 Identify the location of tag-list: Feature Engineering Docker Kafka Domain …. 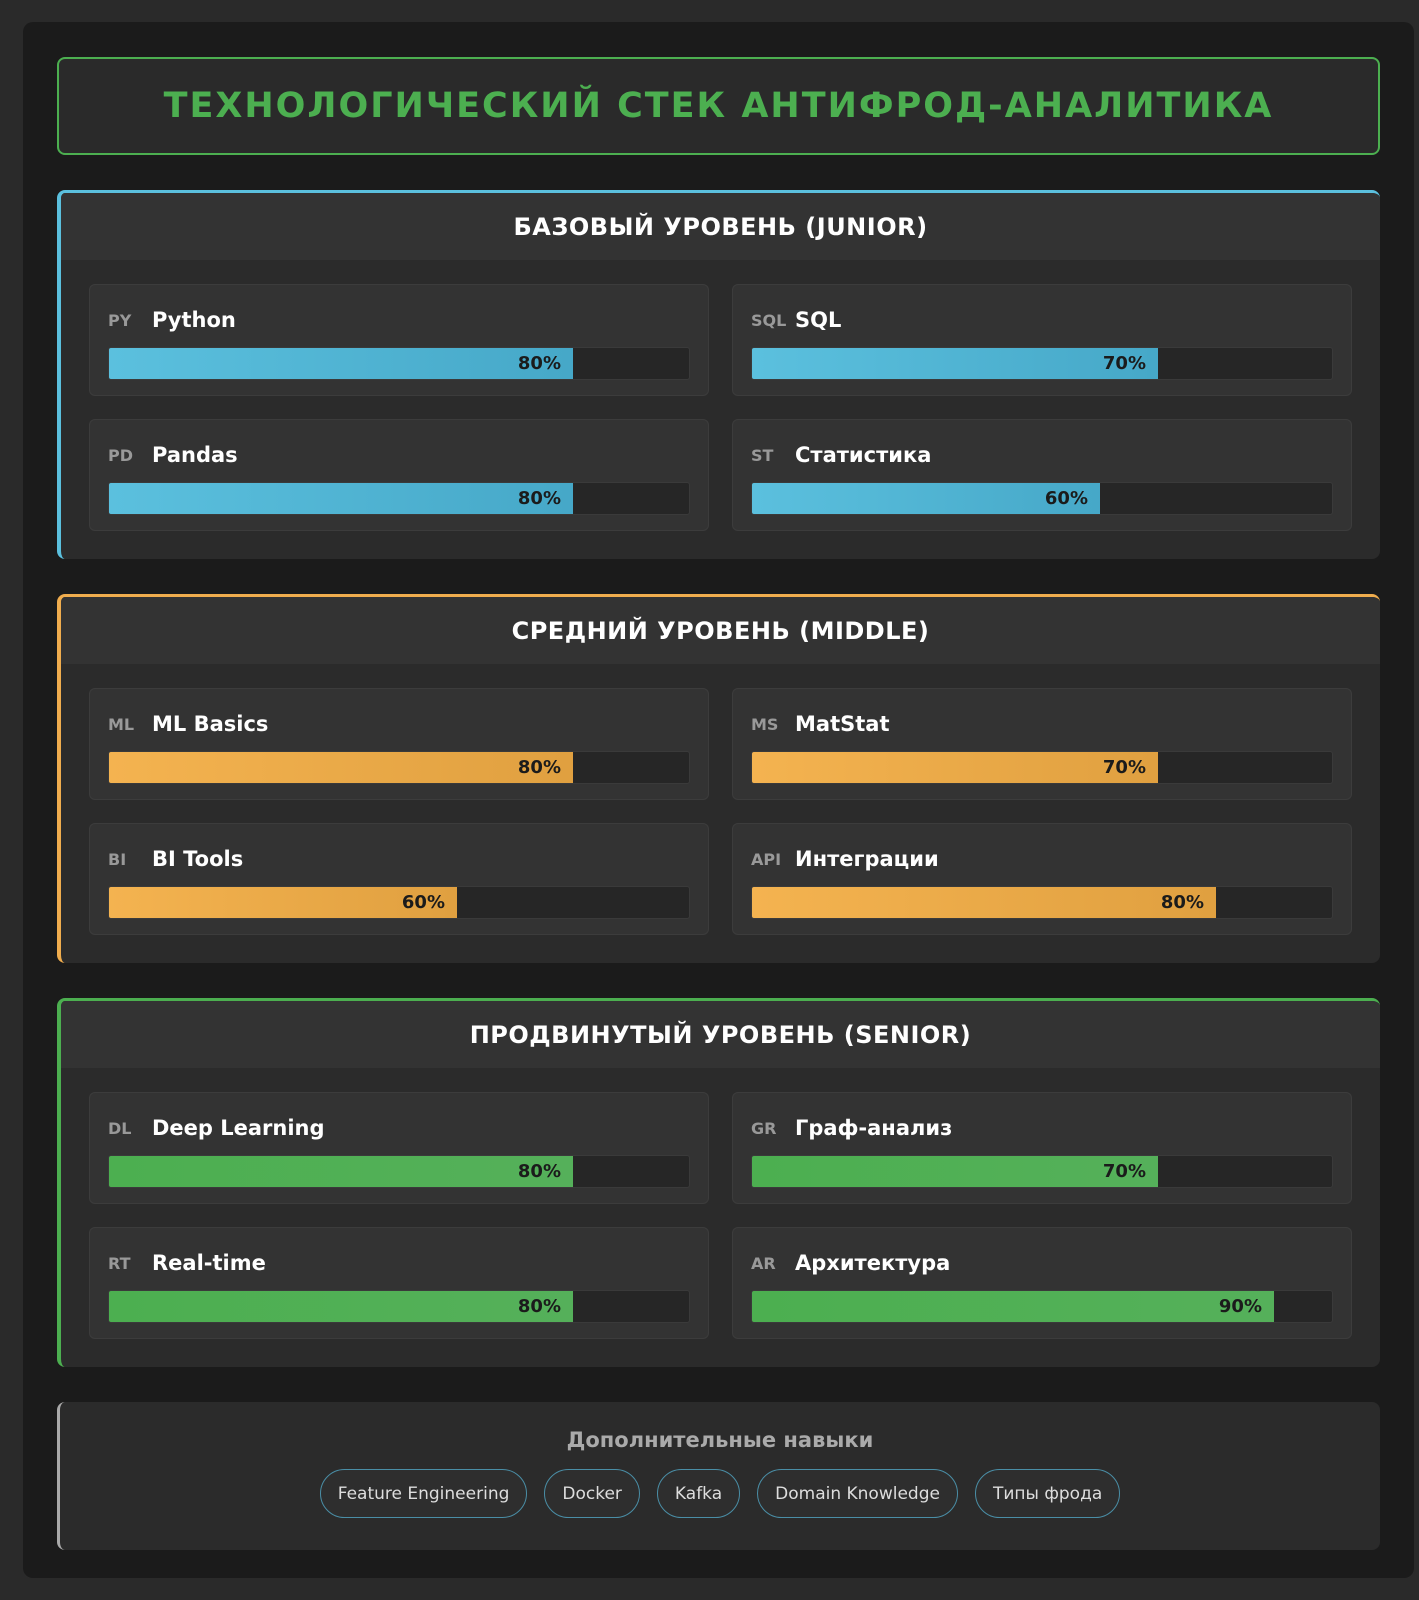
(720, 1493).